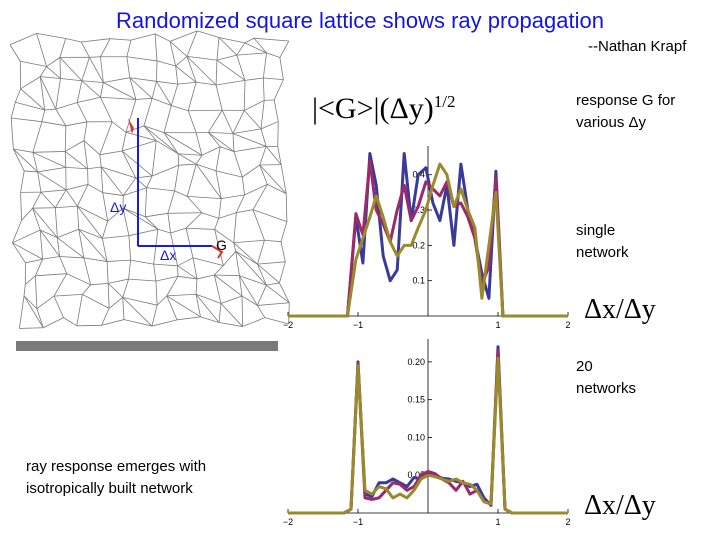 Image resolution: width=720 pixels, height=540 pixels. Describe the element at coordinates (118, 207) in the screenshot. I see `dy-label: Δy` at that location.